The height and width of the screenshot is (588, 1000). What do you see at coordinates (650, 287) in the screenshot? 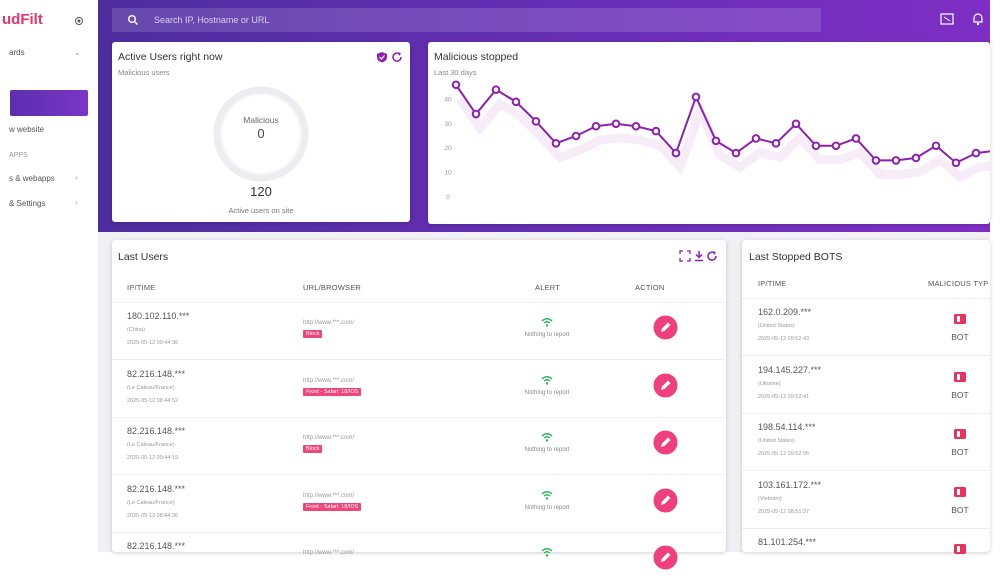
I see `column-header: ACTION` at bounding box center [650, 287].